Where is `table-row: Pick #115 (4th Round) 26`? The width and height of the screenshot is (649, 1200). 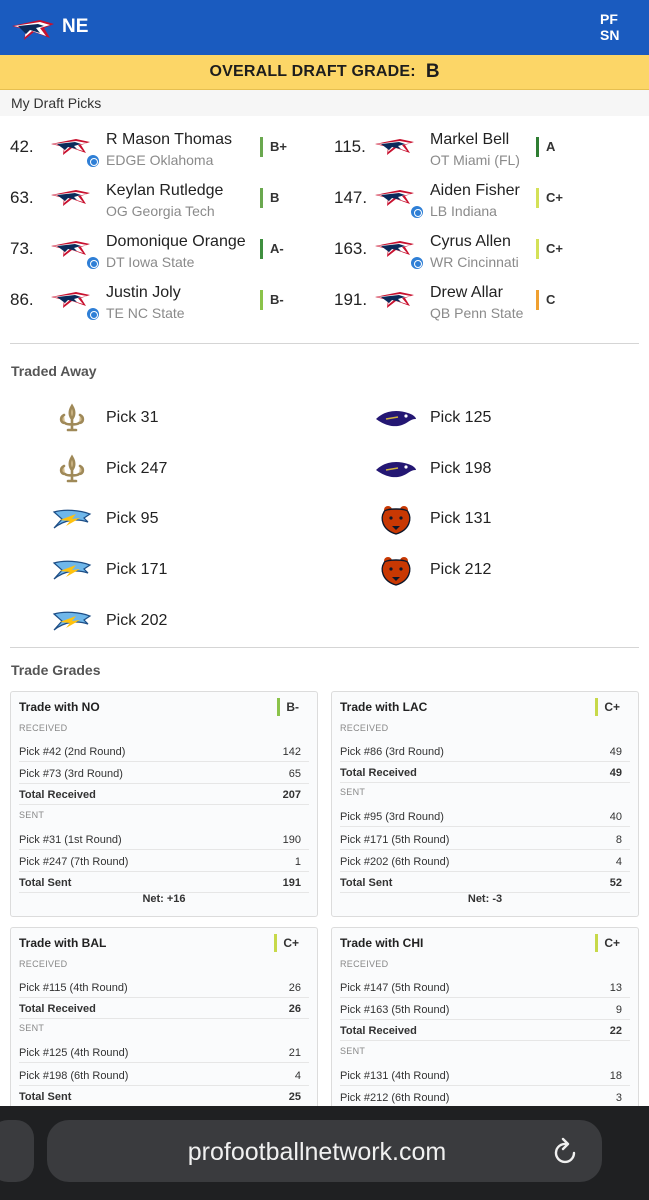 table-row: Pick #115 (4th Round) 26 is located at coordinates (164, 988).